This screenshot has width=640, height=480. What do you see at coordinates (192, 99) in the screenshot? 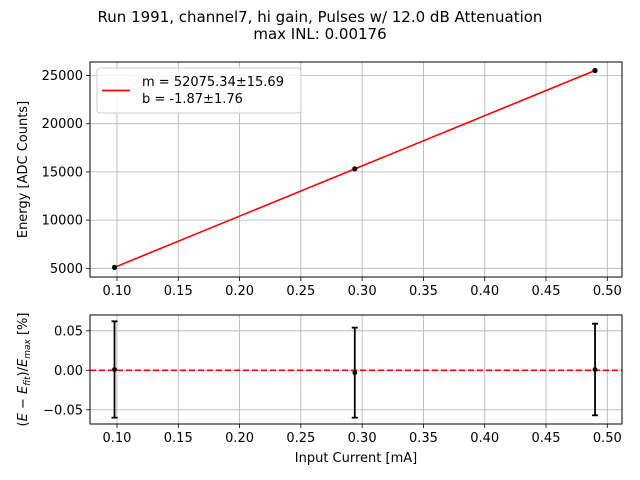
I see `legend-intercept-text: b = -1.87±1.76` at bounding box center [192, 99].